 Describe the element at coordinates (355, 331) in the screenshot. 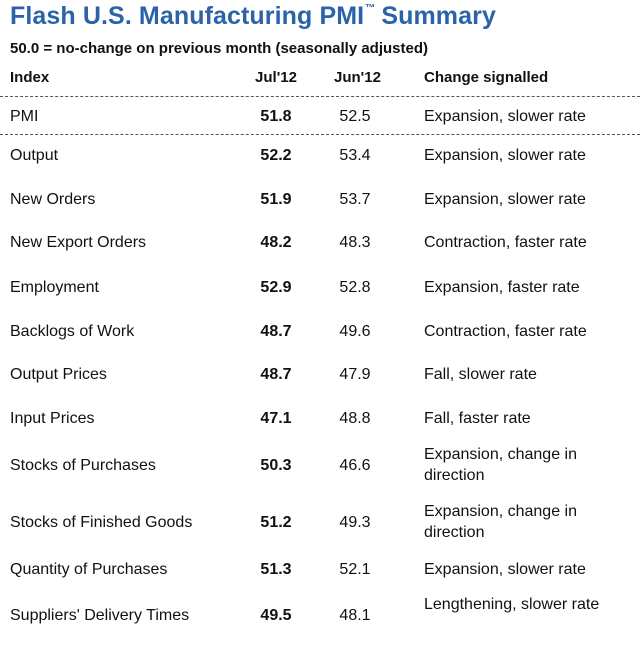

I see `row-jun12-value: 49.6` at that location.